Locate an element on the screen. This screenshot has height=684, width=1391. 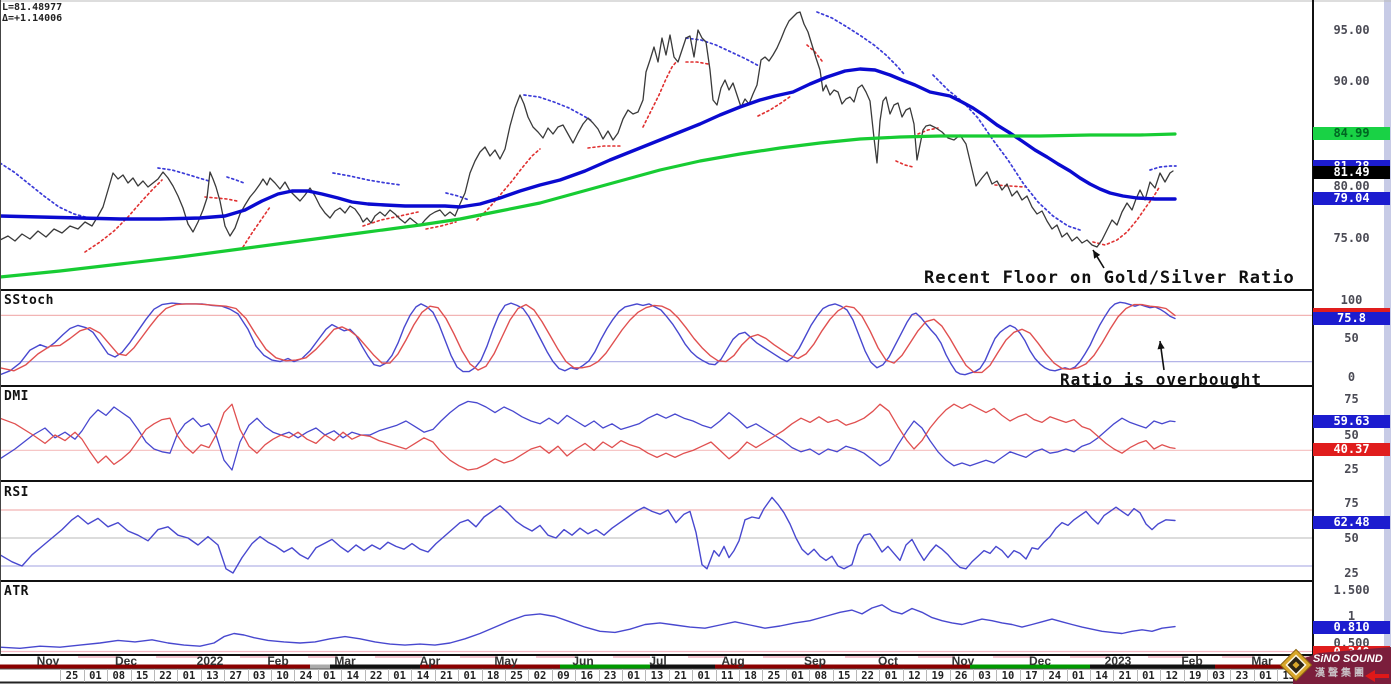
quote-status: L=81.48977 Δ=+1.14006 is located at coordinates (32, 13).